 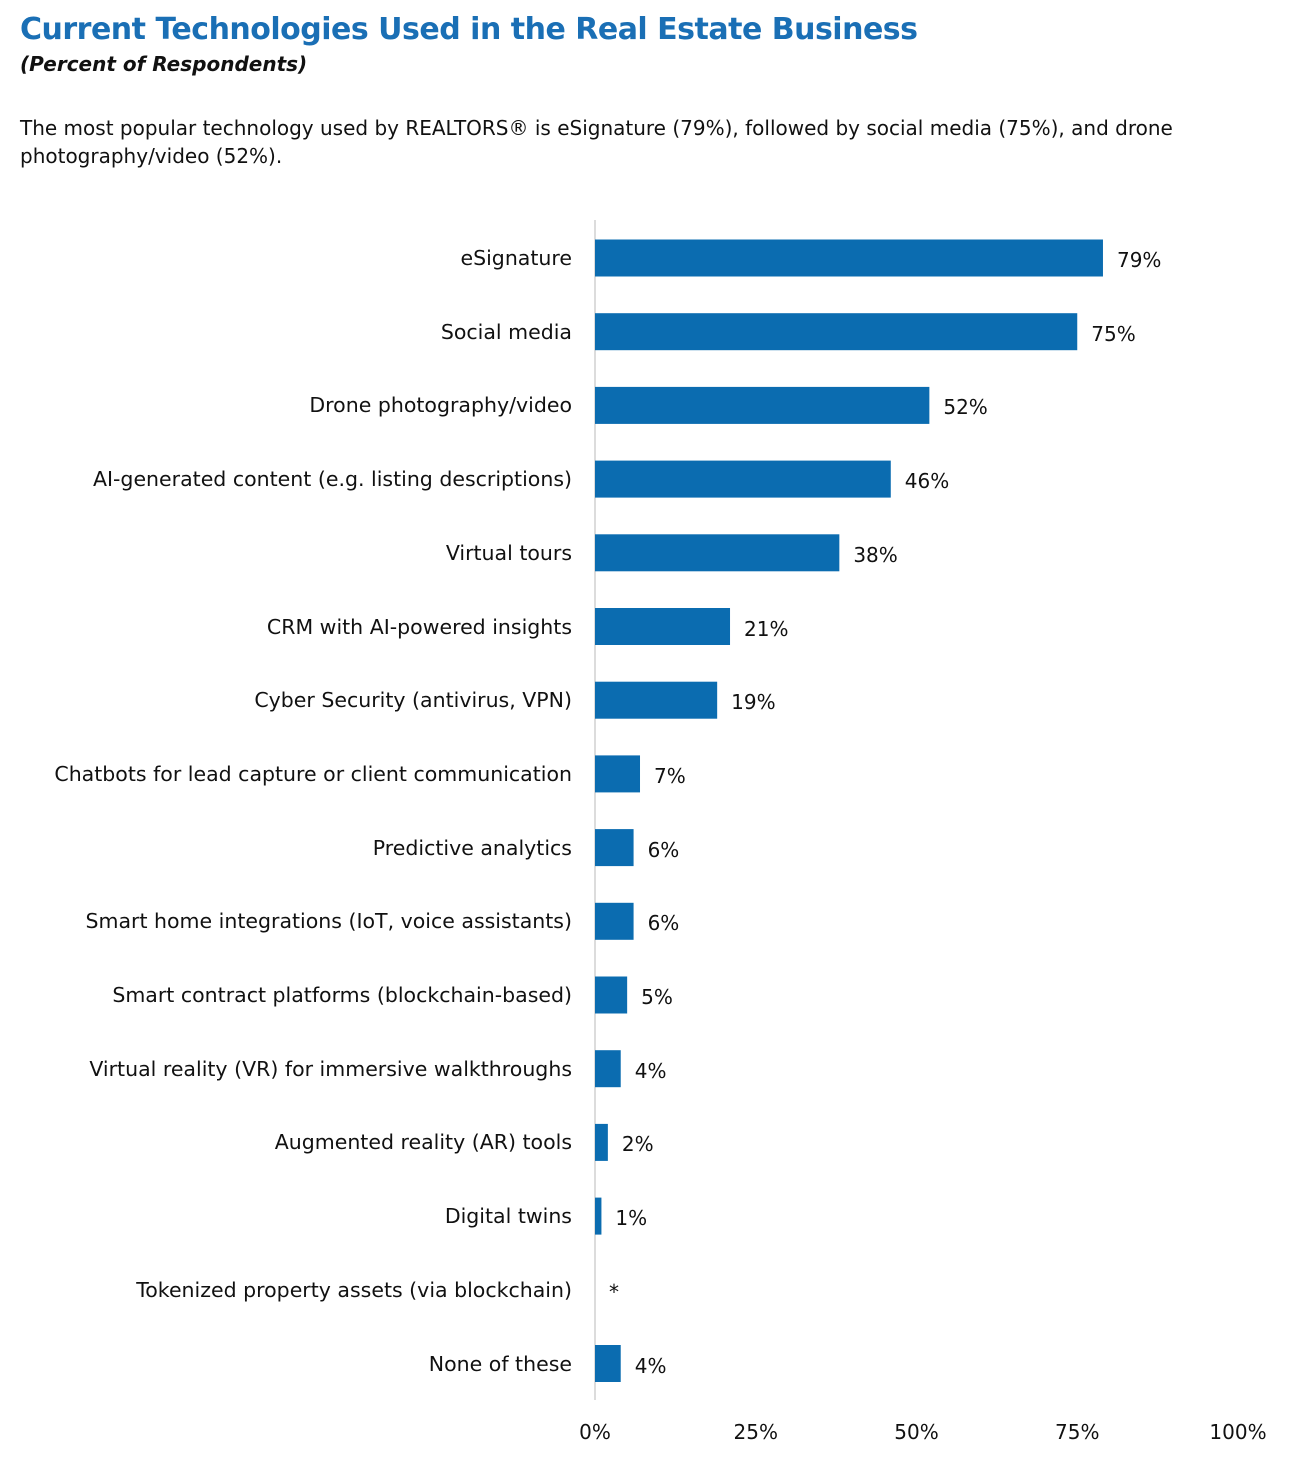 What do you see at coordinates (506, 331) in the screenshot?
I see `category-label: Social media` at bounding box center [506, 331].